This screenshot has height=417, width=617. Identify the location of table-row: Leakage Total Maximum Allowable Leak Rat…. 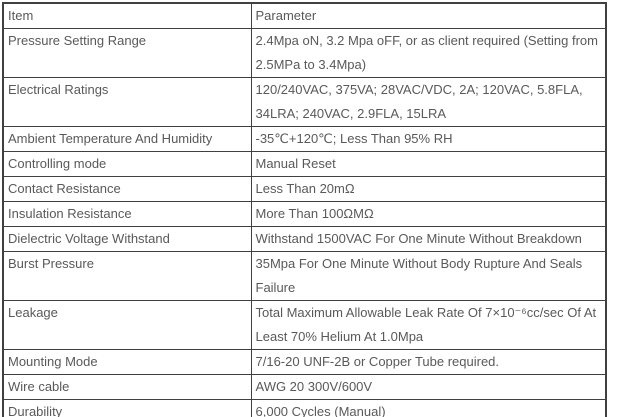
(304, 325).